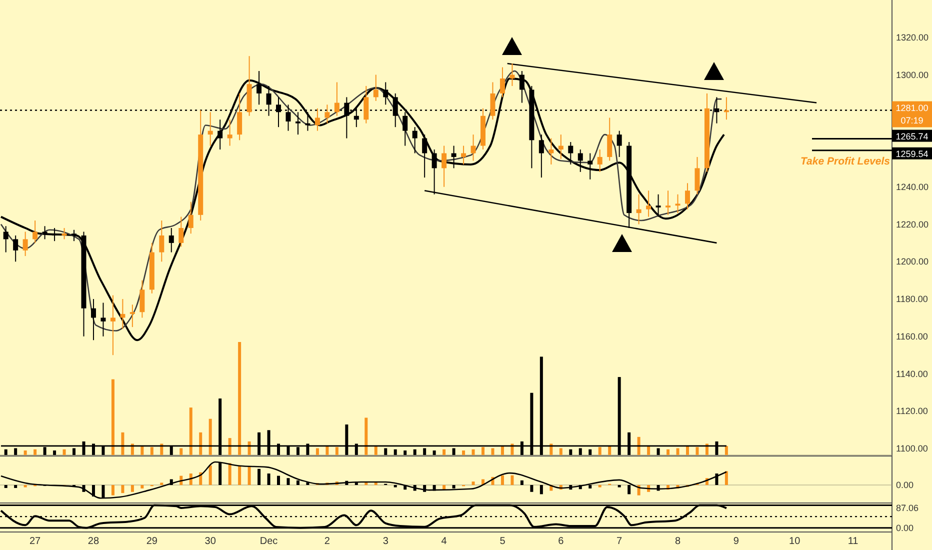  I want to click on x-tick-label: 10, so click(795, 541).